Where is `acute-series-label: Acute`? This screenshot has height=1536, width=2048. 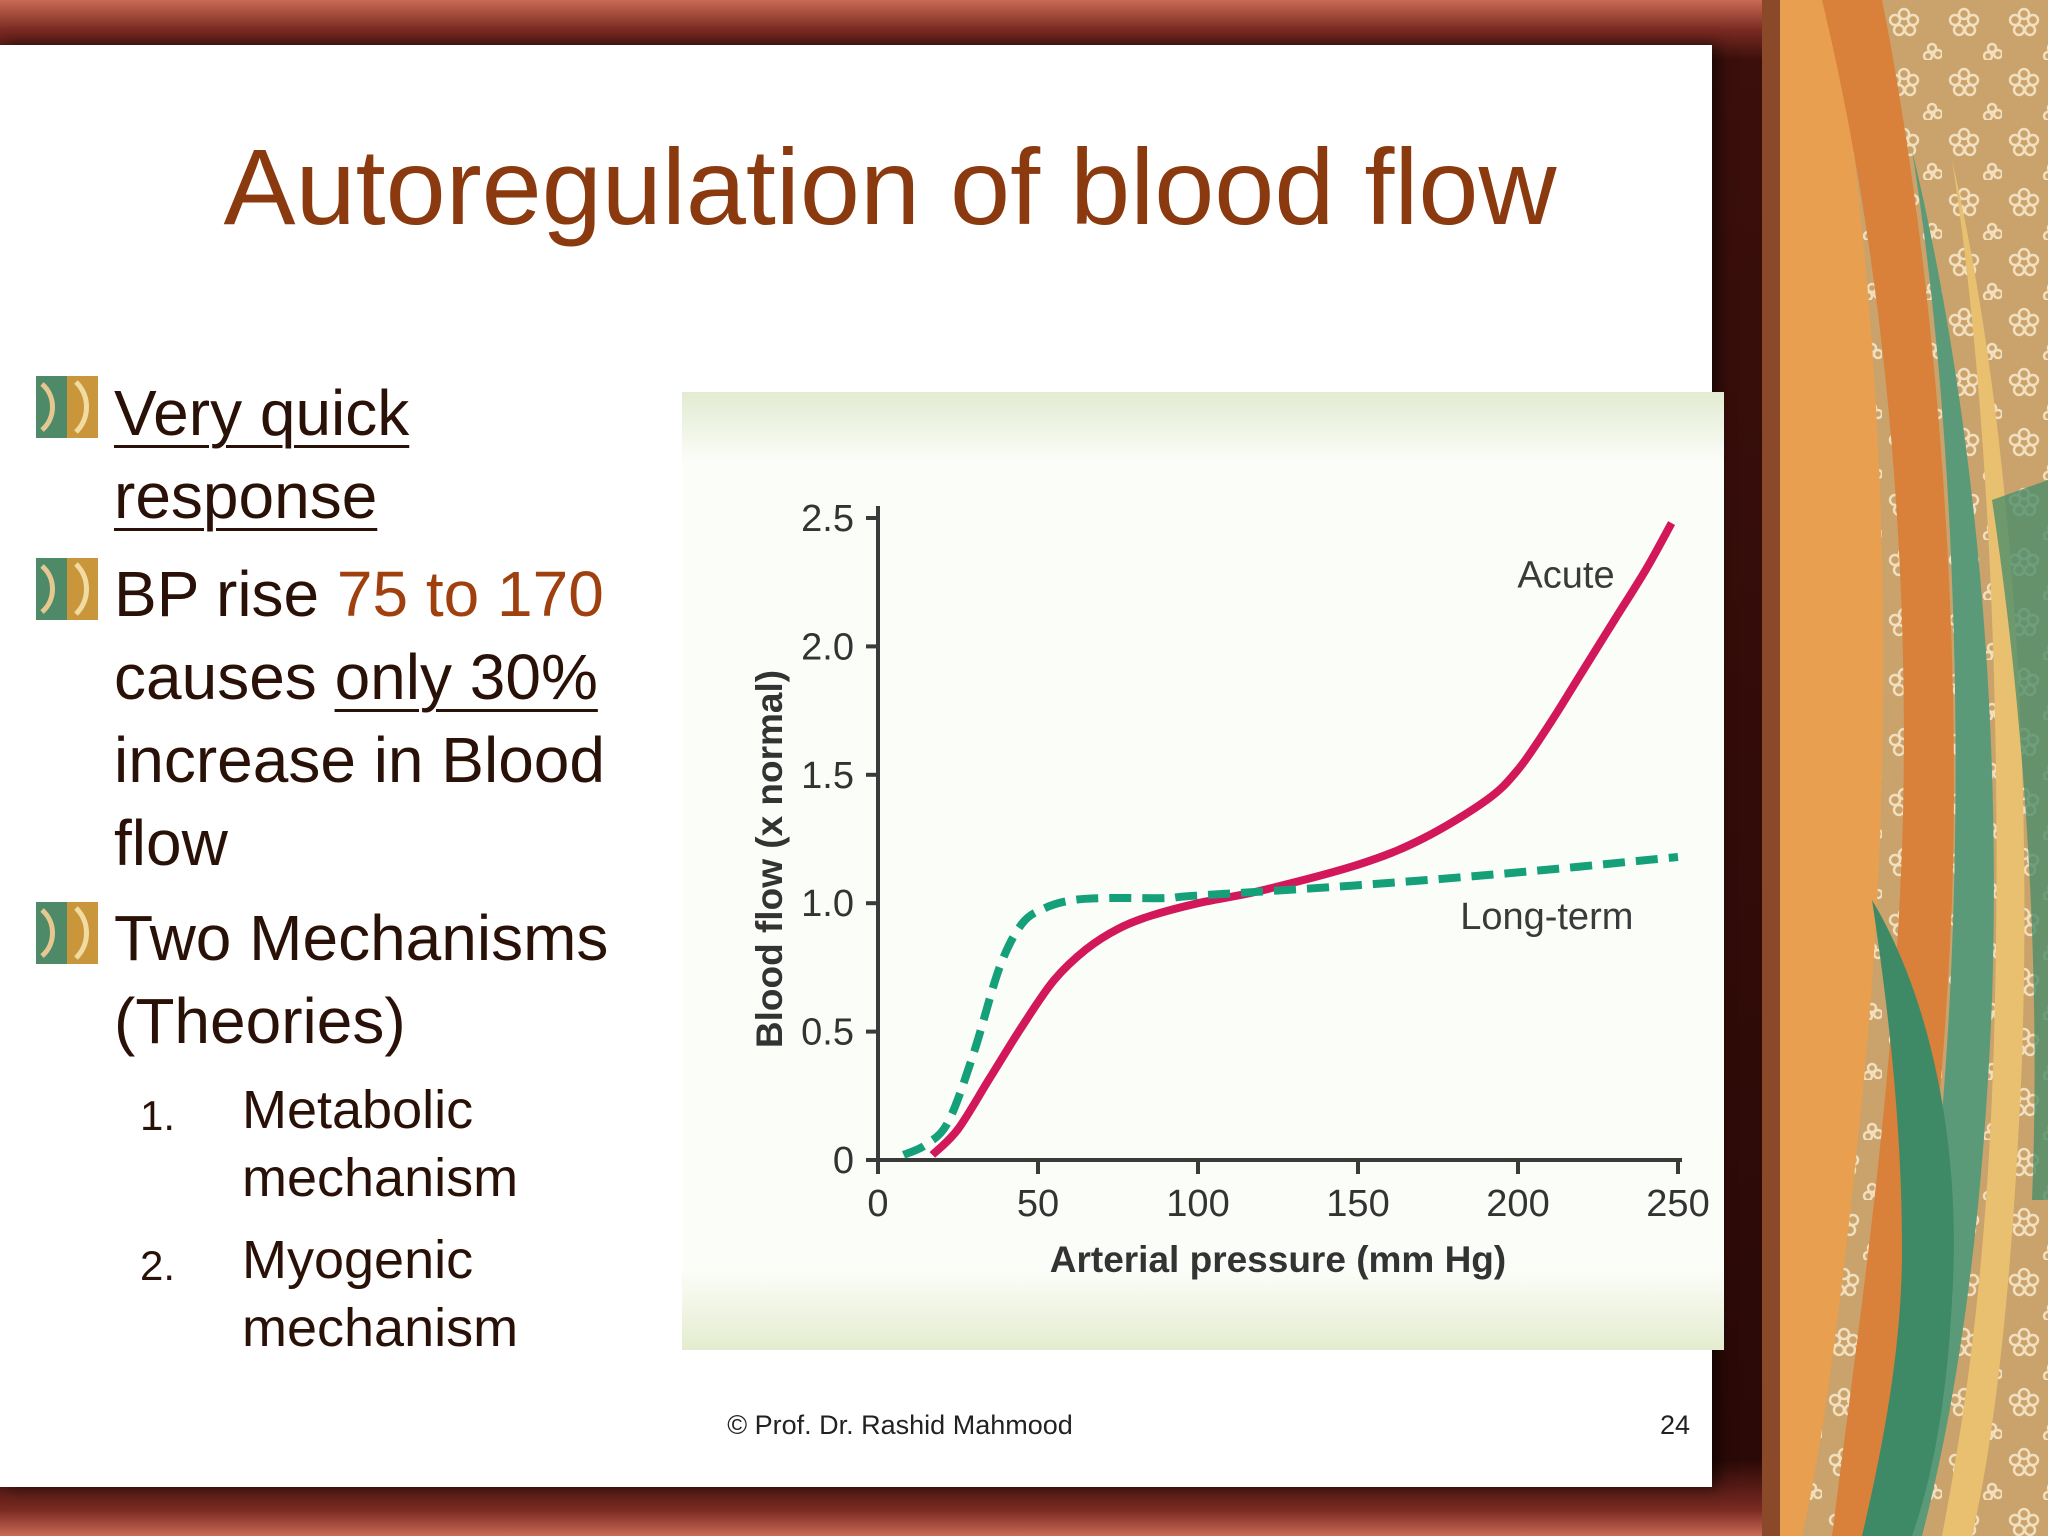 acute-series-label: Acute is located at coordinates (1565, 575).